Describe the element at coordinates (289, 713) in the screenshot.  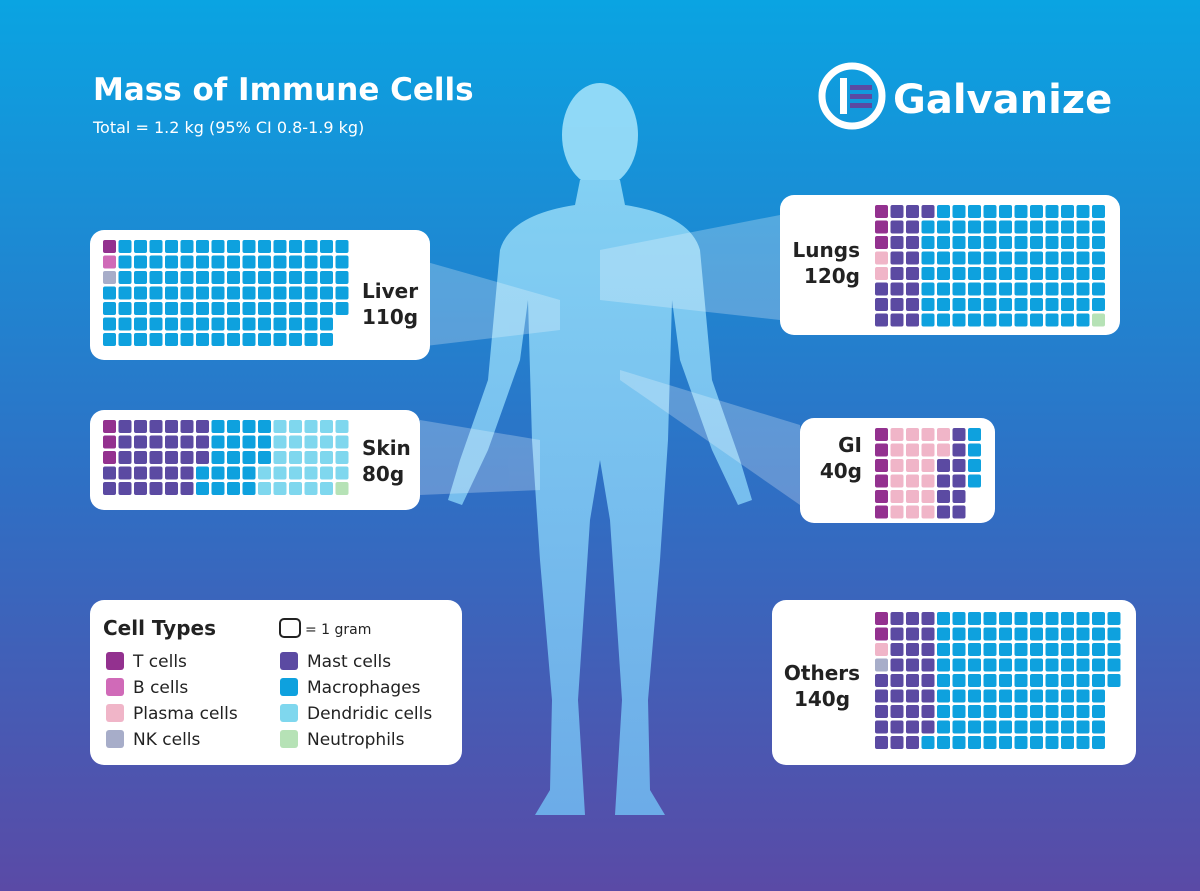
I see `legend-swatch` at that location.